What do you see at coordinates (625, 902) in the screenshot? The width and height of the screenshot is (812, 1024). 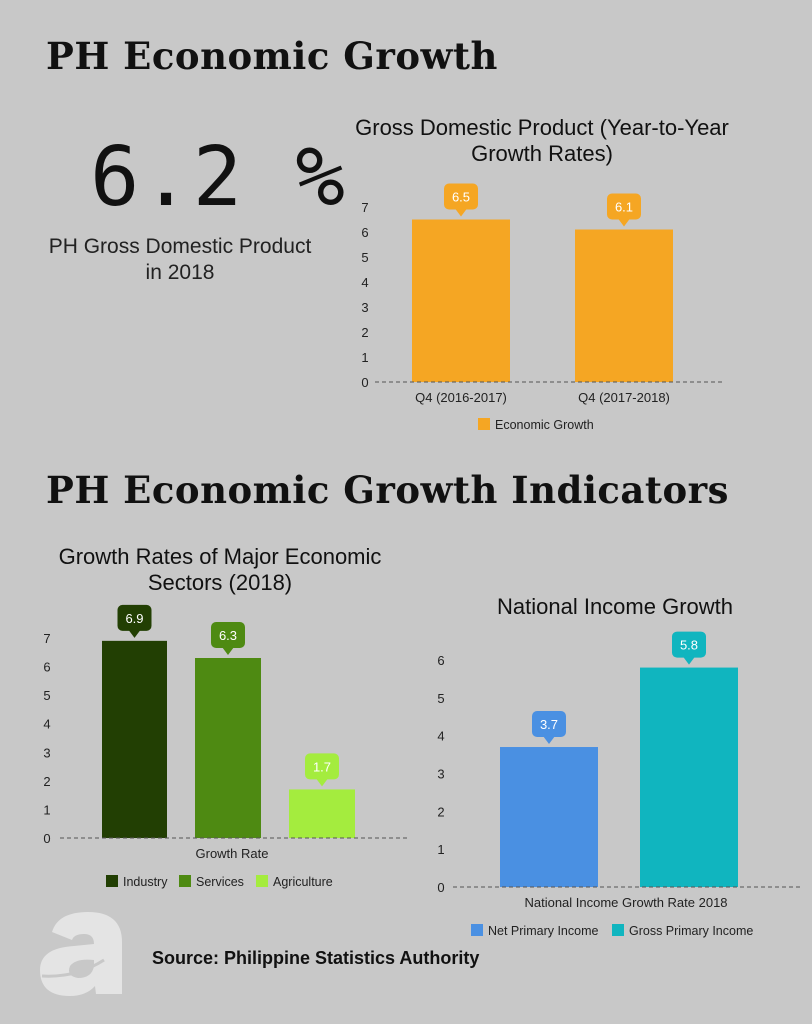 I see `category-label: National Income Growth Rate 2018` at bounding box center [625, 902].